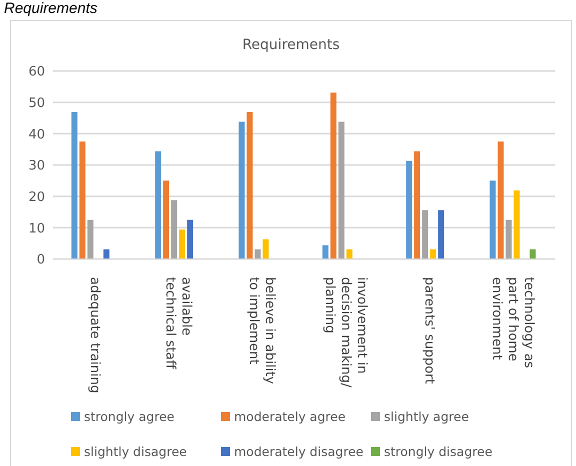  I want to click on x-tick-label: parents' support, so click(429, 330).